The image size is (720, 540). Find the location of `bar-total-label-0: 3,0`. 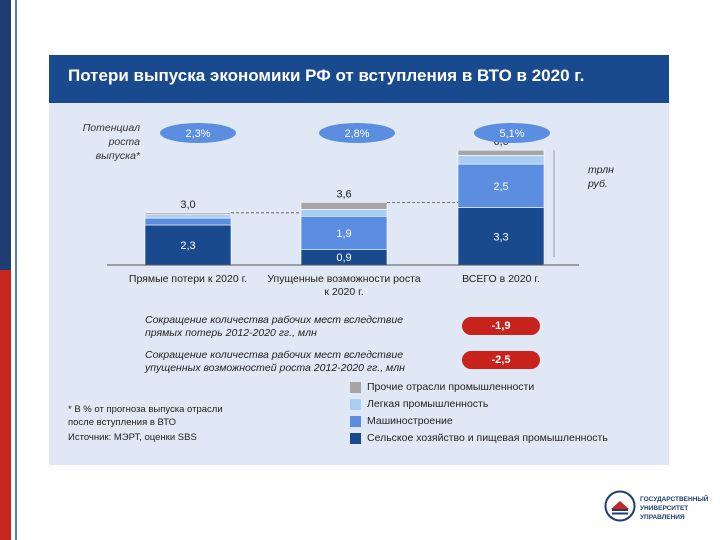

bar-total-label-0: 3,0 is located at coordinates (187, 205).